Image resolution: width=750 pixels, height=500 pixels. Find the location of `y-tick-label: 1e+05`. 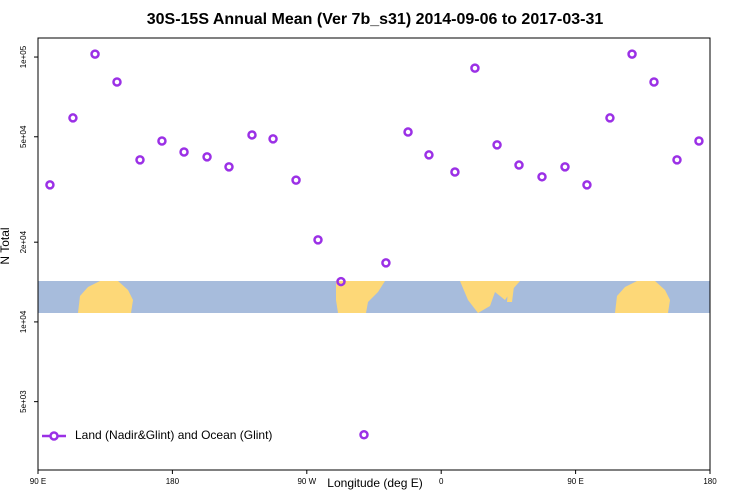

y-tick-label: 1e+05 is located at coordinates (23, 56).